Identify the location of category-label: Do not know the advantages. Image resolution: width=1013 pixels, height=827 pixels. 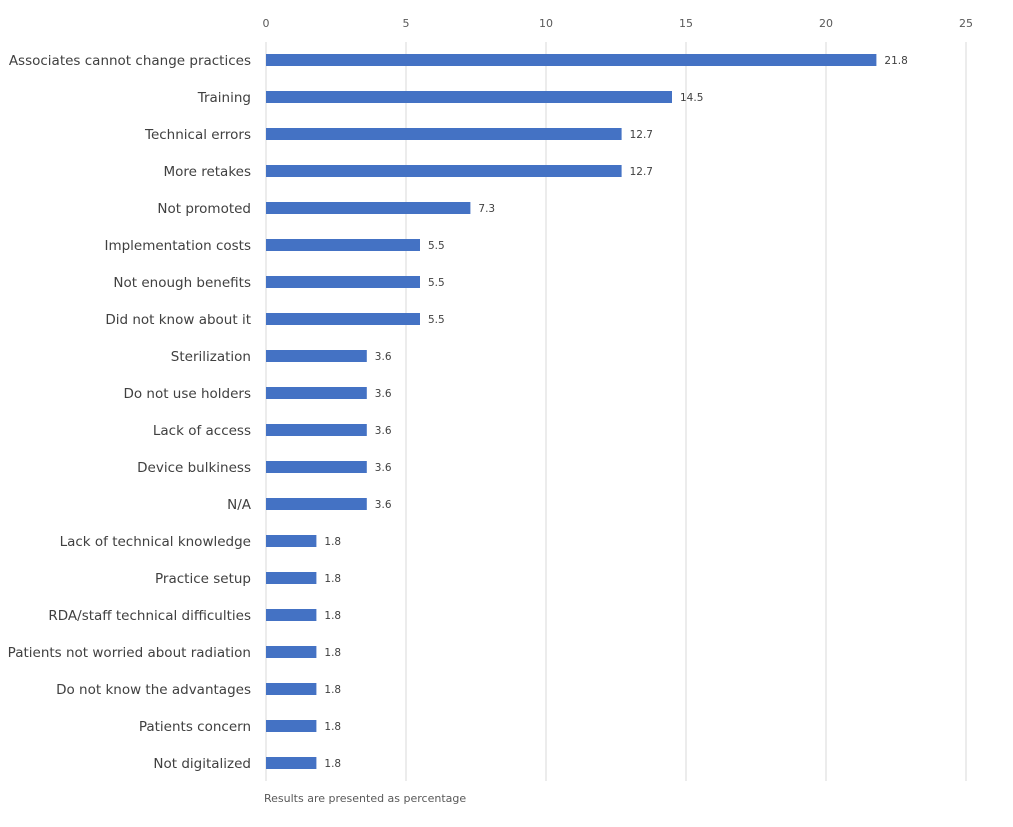
(153, 690).